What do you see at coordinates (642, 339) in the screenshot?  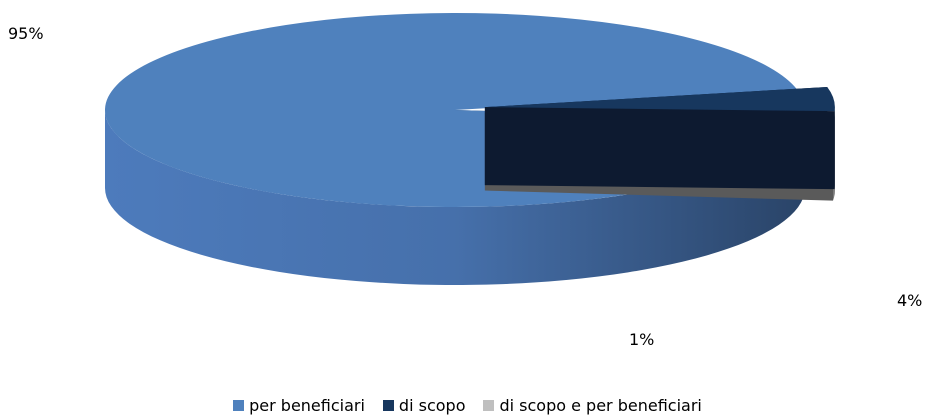 I see `data-label-di-scopo-e-per-beneficiari: 1%` at bounding box center [642, 339].